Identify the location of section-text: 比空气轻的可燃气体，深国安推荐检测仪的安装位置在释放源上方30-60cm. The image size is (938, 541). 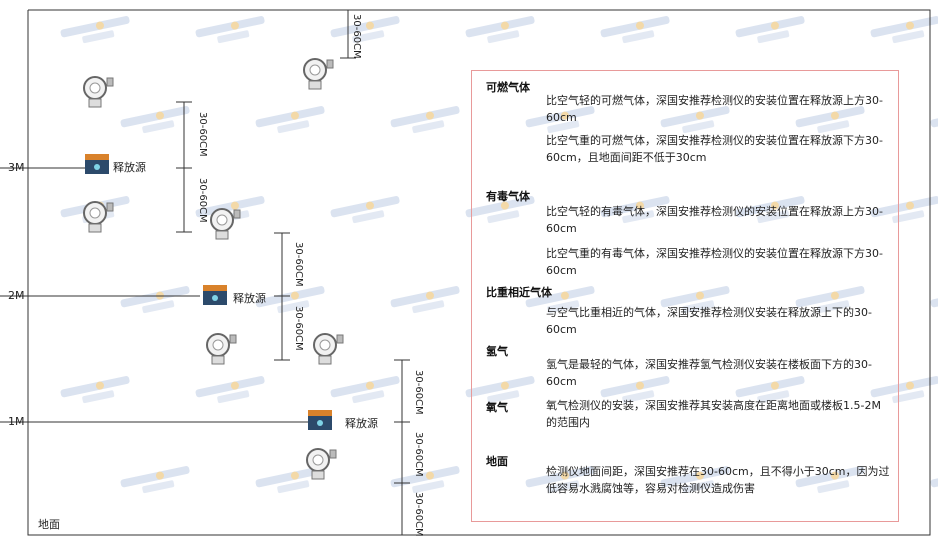
(714, 109).